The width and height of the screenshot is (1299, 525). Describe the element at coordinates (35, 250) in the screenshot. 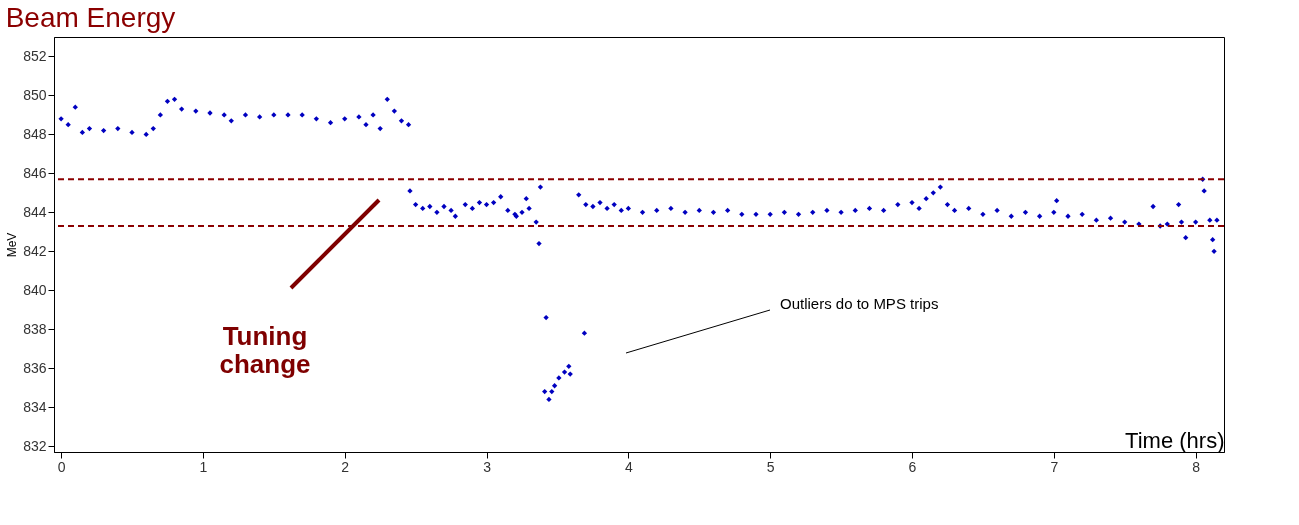

I see `y-tick-label: 842` at that location.